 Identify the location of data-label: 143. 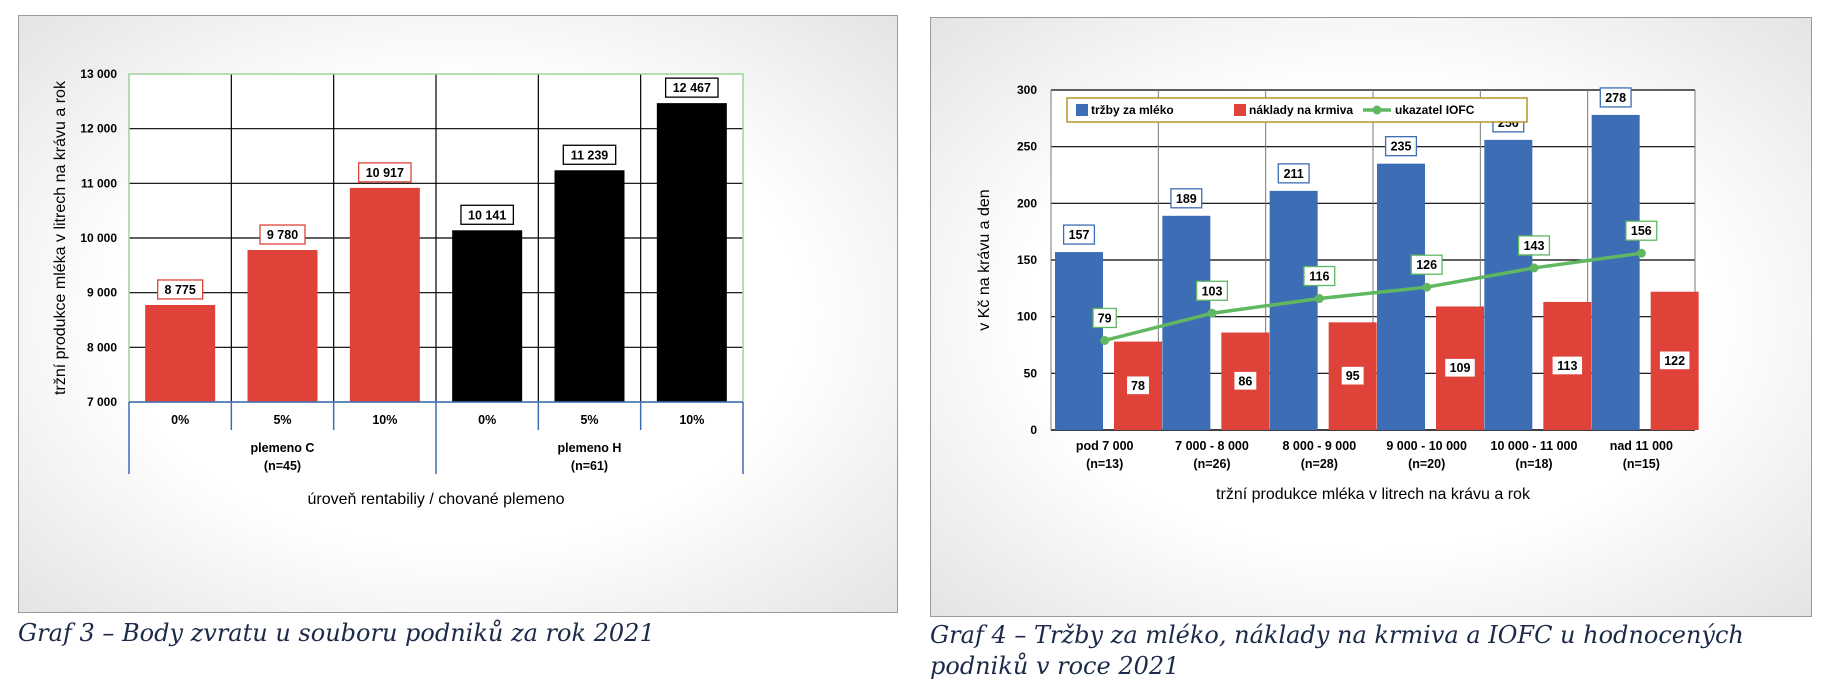
(1534, 246).